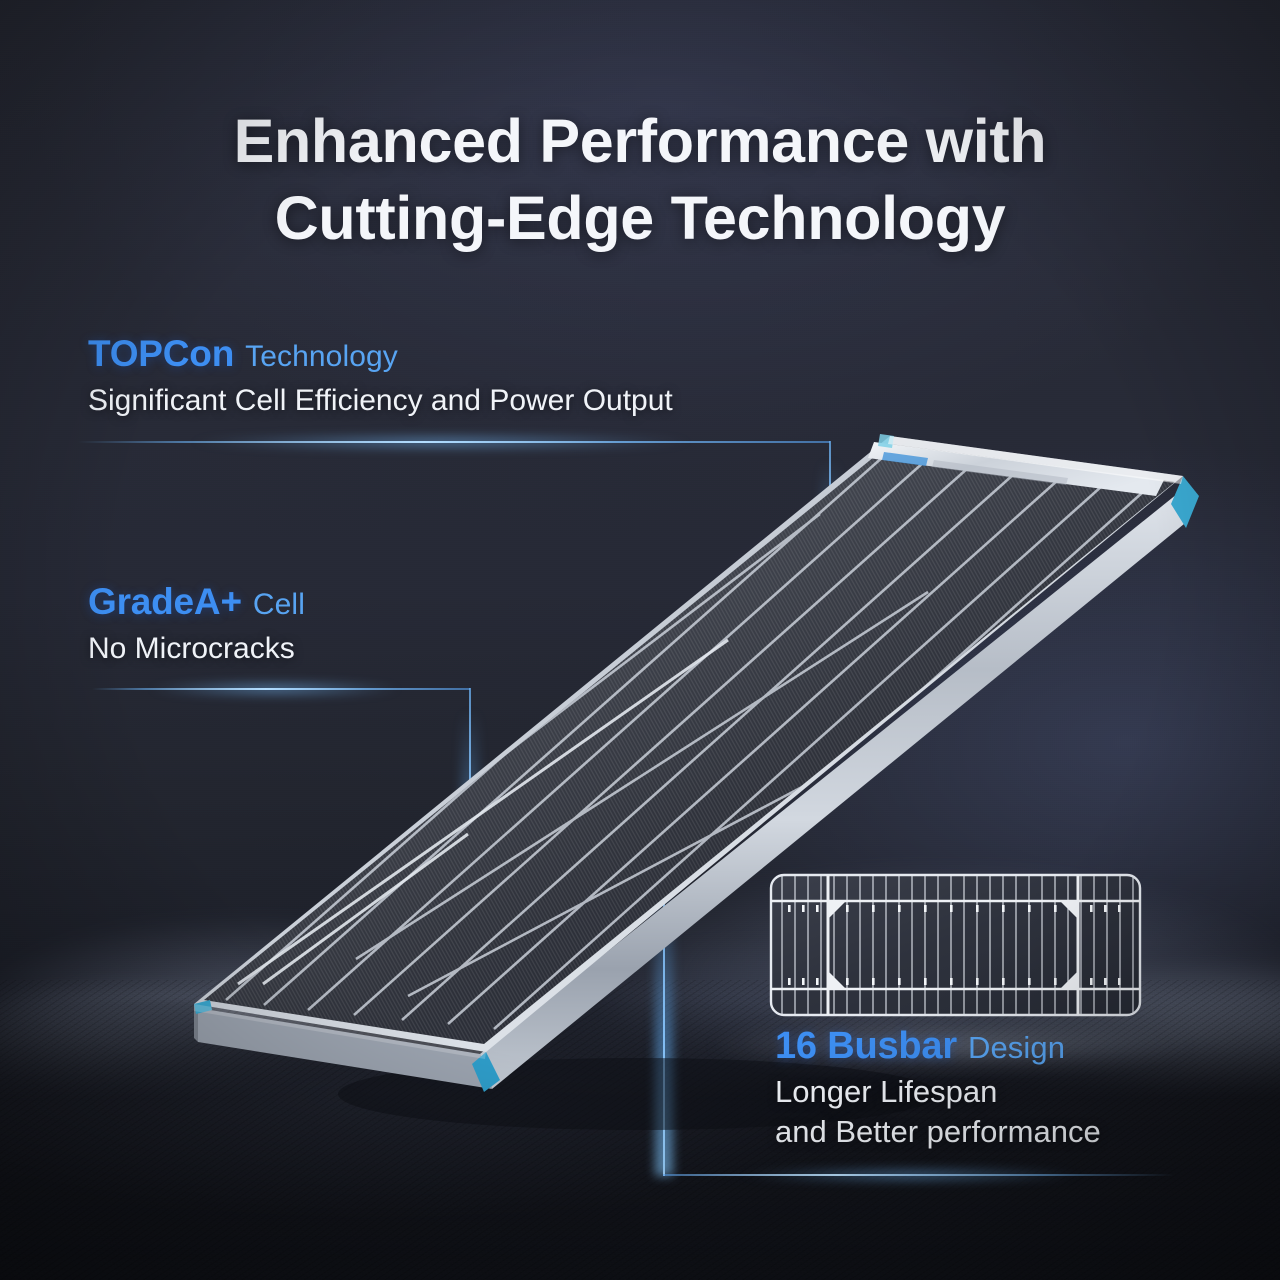 The image size is (1280, 1280). I want to click on leader-line-horizontal-grade, so click(281, 689).